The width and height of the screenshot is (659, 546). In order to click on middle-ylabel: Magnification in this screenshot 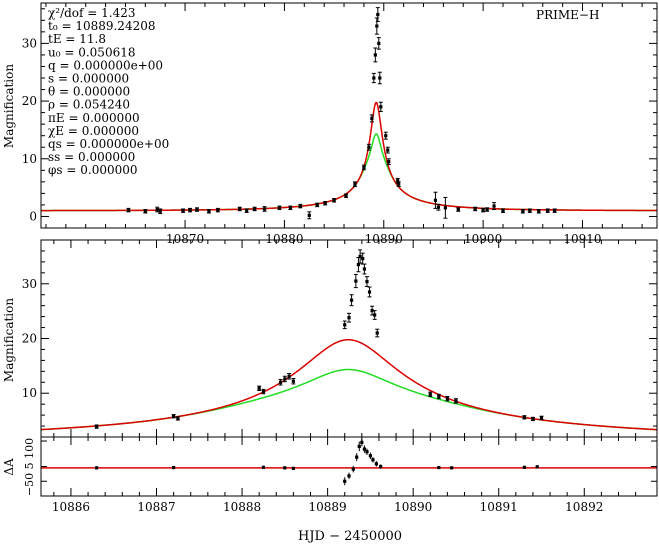, I will do `click(9, 340)`.